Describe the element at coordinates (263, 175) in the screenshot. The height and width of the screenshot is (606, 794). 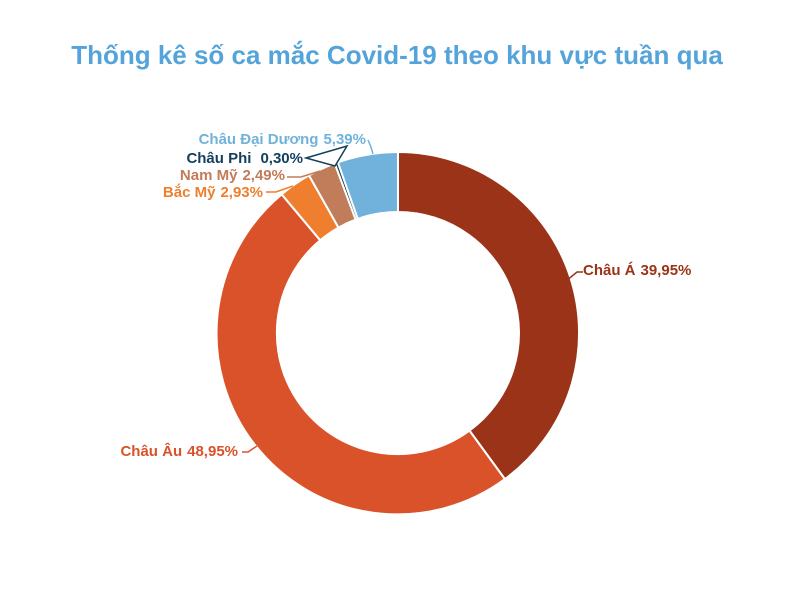
I see `slice-percent: 2,49%` at that location.